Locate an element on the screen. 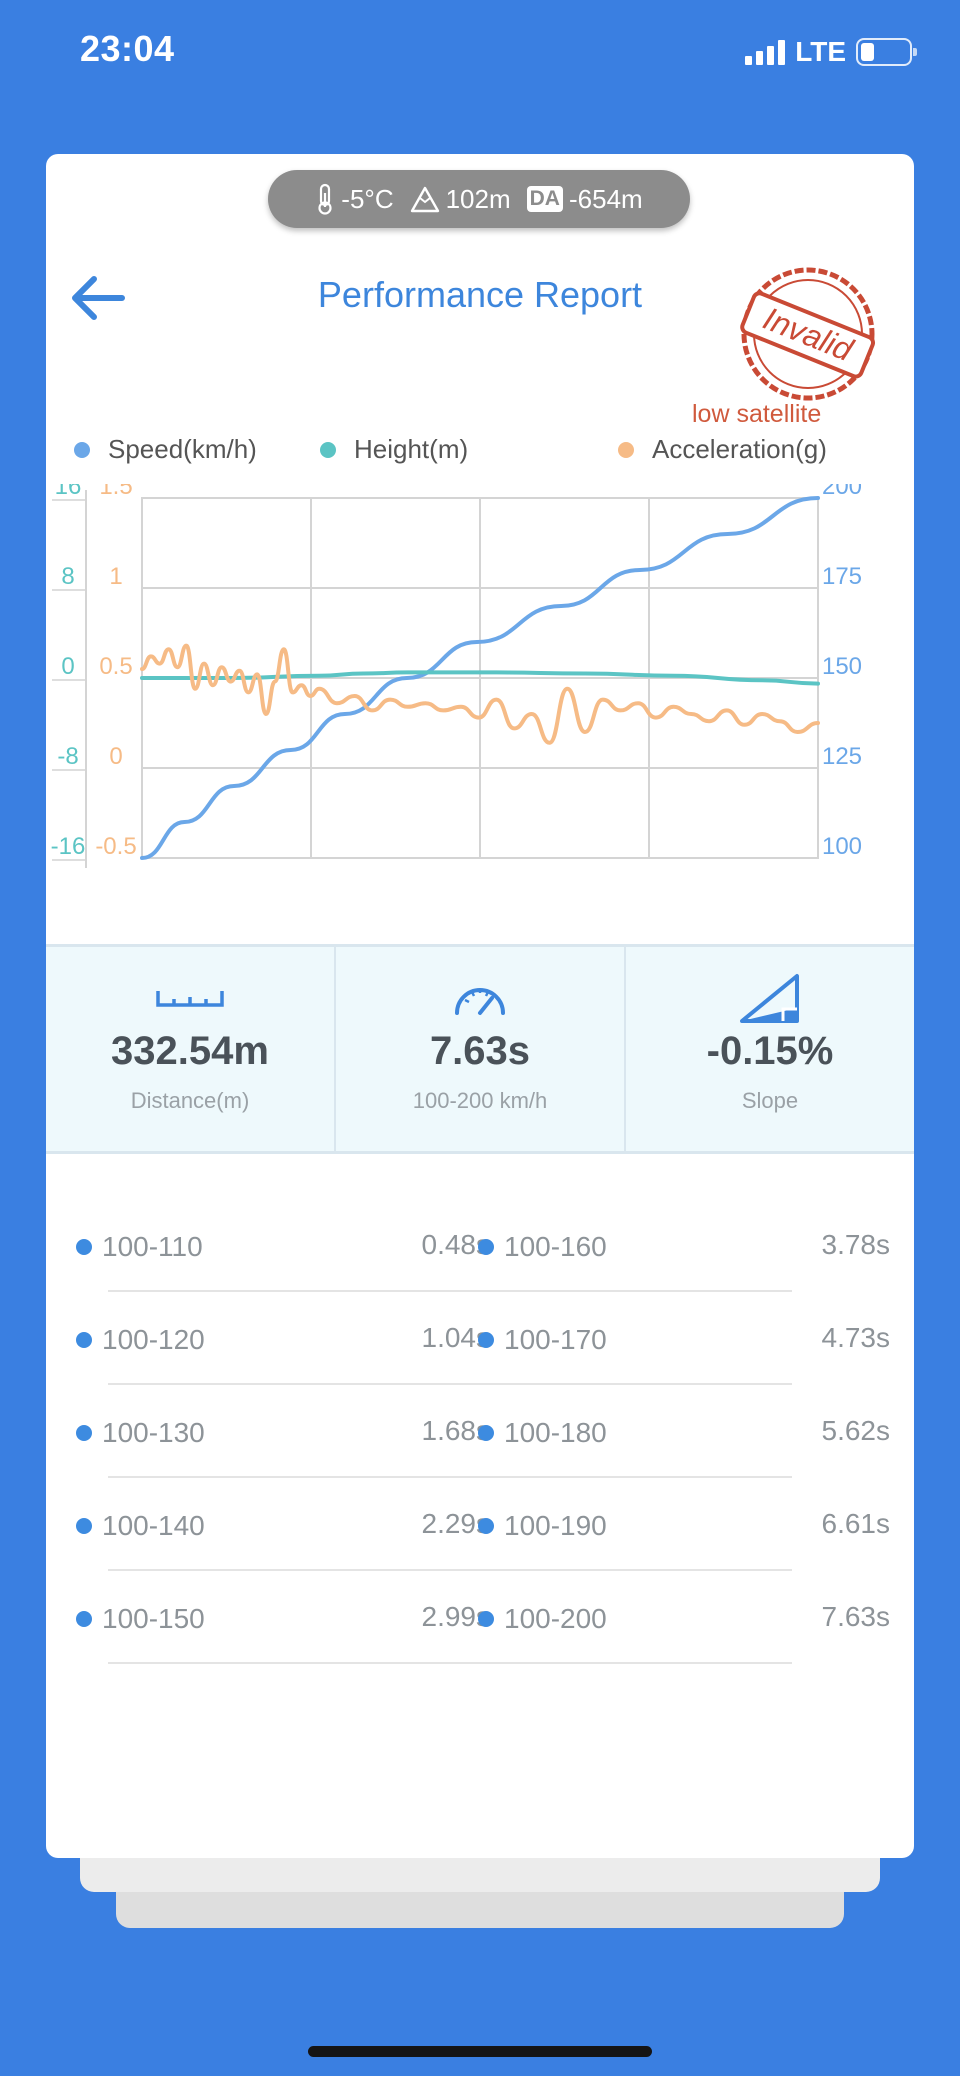  density-altitude-value: -654m is located at coordinates (605, 198).